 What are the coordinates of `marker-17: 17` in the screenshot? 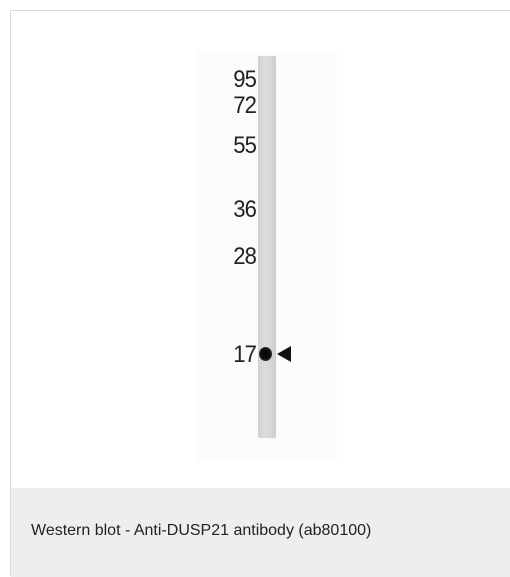 It's located at (245, 354).